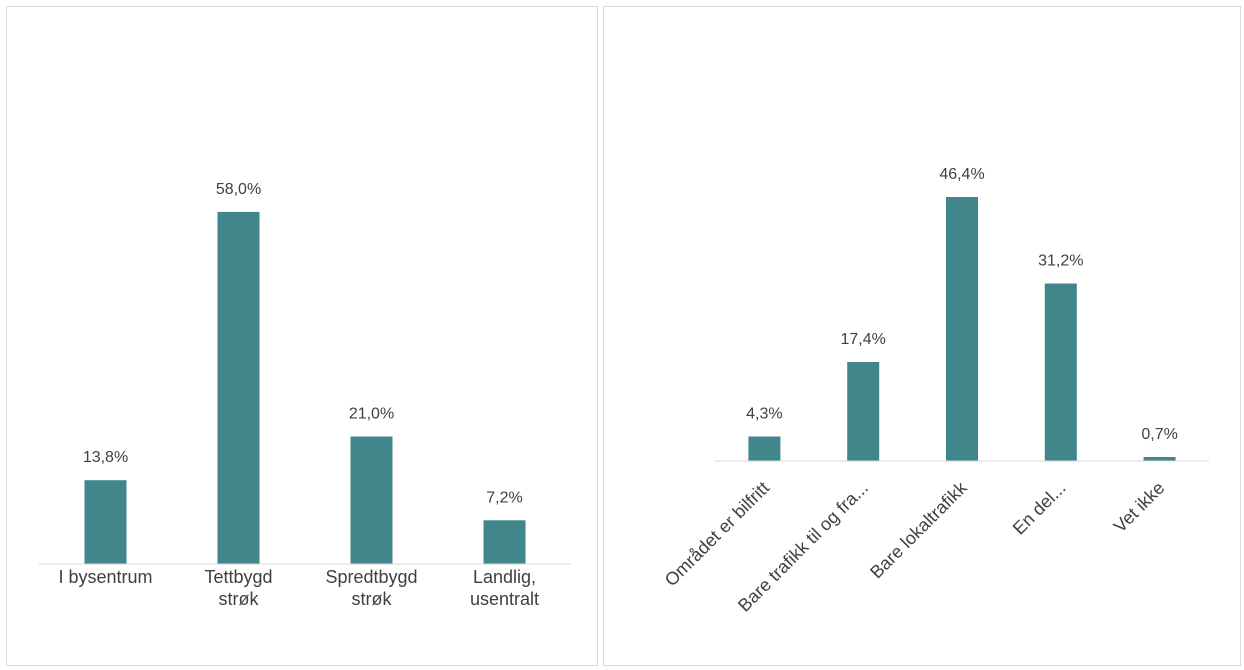 Image resolution: width=1244 pixels, height=670 pixels. I want to click on location-data-label-1: 13,8%, so click(105, 457).